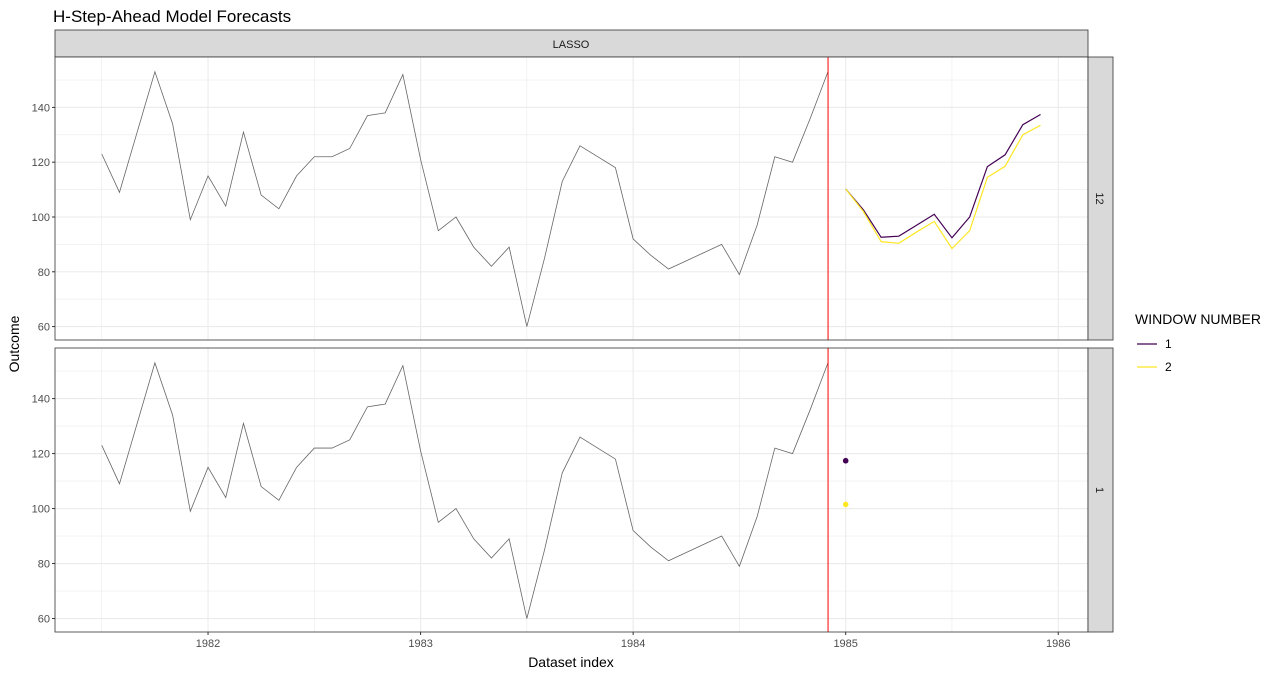 The height and width of the screenshot is (677, 1282). What do you see at coordinates (1168, 344) in the screenshot?
I see `legend-label-1: 1` at bounding box center [1168, 344].